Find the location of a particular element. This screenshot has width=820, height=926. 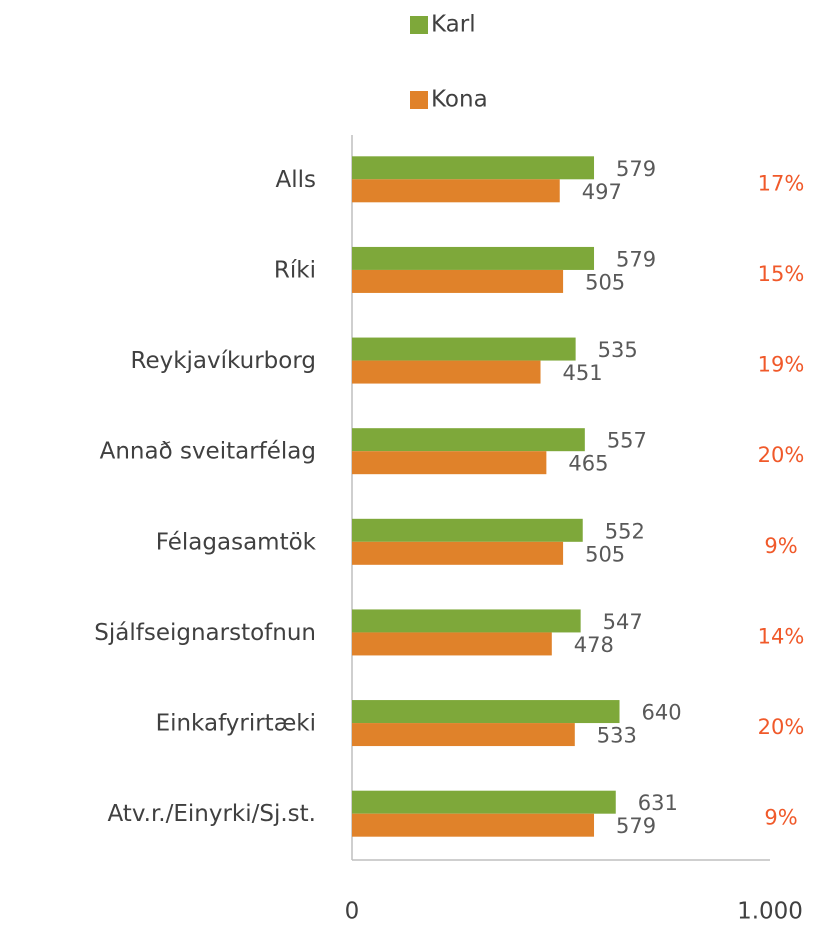

category-label: Félagasamtök is located at coordinates (236, 542).